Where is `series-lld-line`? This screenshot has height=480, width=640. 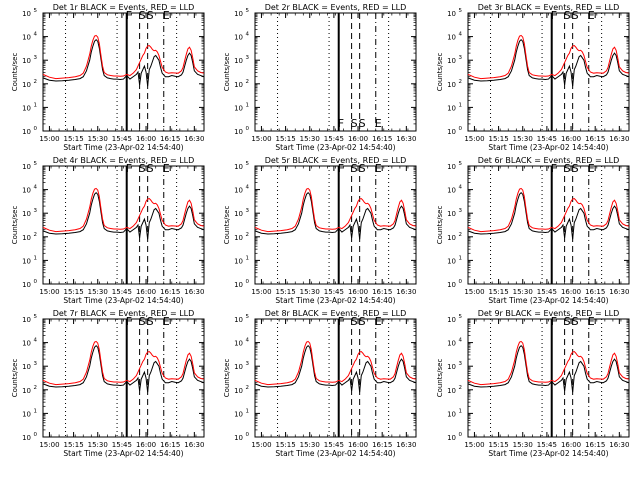
series-lld-line is located at coordinates (123, 363).